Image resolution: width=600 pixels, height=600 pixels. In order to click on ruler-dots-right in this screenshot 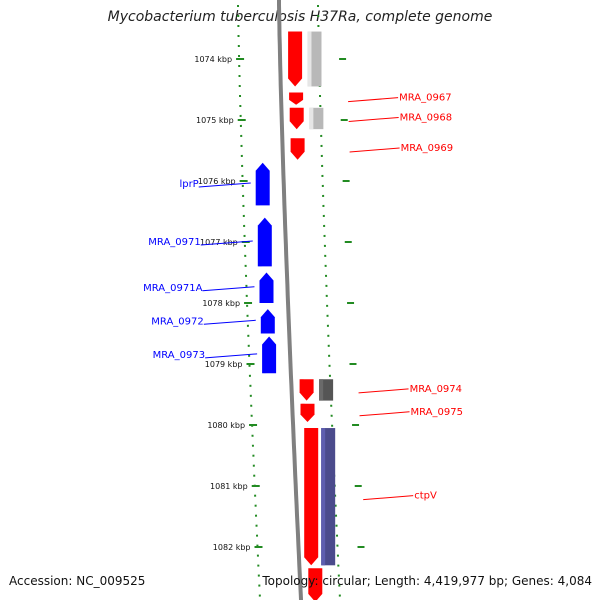, I will do `click(329, 300)`.